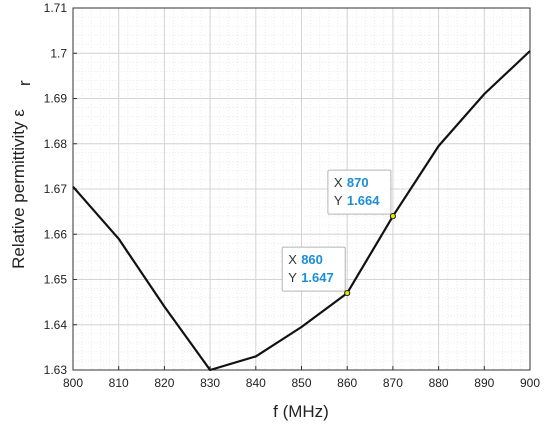 This screenshot has height=427, width=550. I want to click on x-tick-label: 820, so click(164, 383).